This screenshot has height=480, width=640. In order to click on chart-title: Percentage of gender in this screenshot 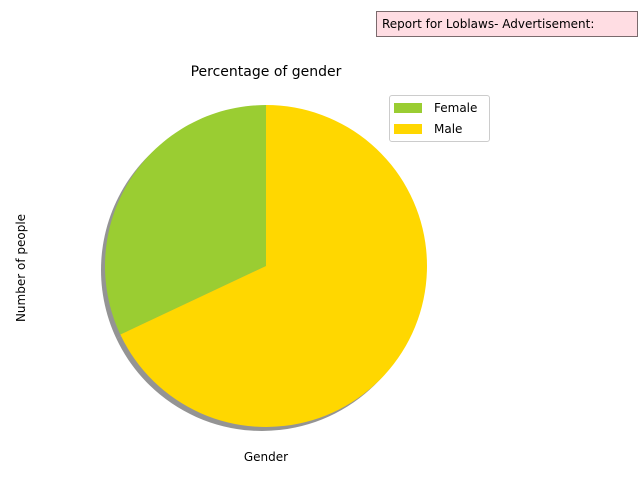, I will do `click(266, 72)`.